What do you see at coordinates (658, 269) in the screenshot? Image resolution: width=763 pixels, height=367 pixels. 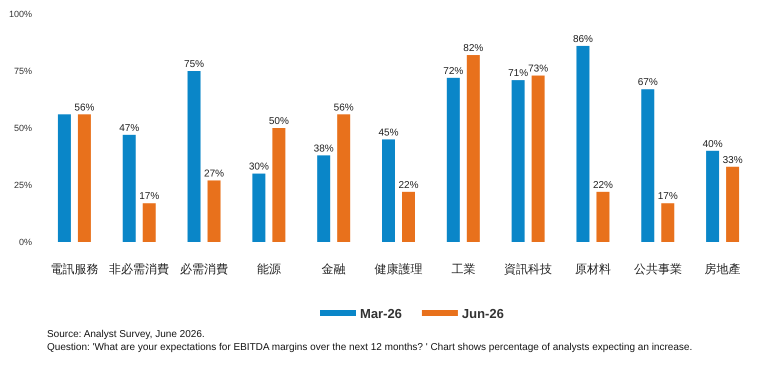 I see `x-tick-label: 公共事業` at bounding box center [658, 269].